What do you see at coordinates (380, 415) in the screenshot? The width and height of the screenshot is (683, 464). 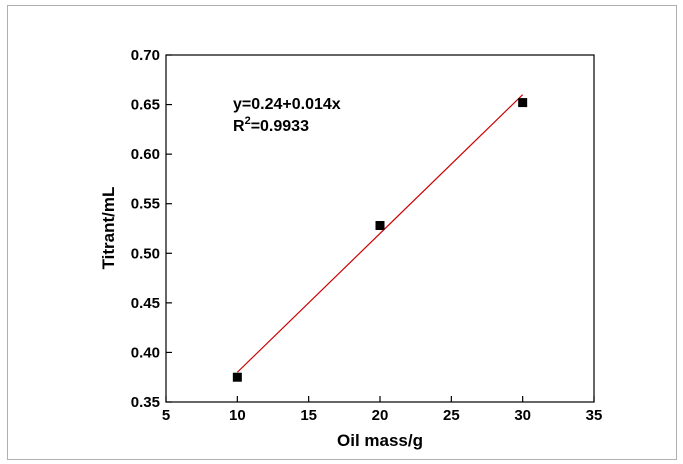 I see `x-tick-label: 20` at bounding box center [380, 415].